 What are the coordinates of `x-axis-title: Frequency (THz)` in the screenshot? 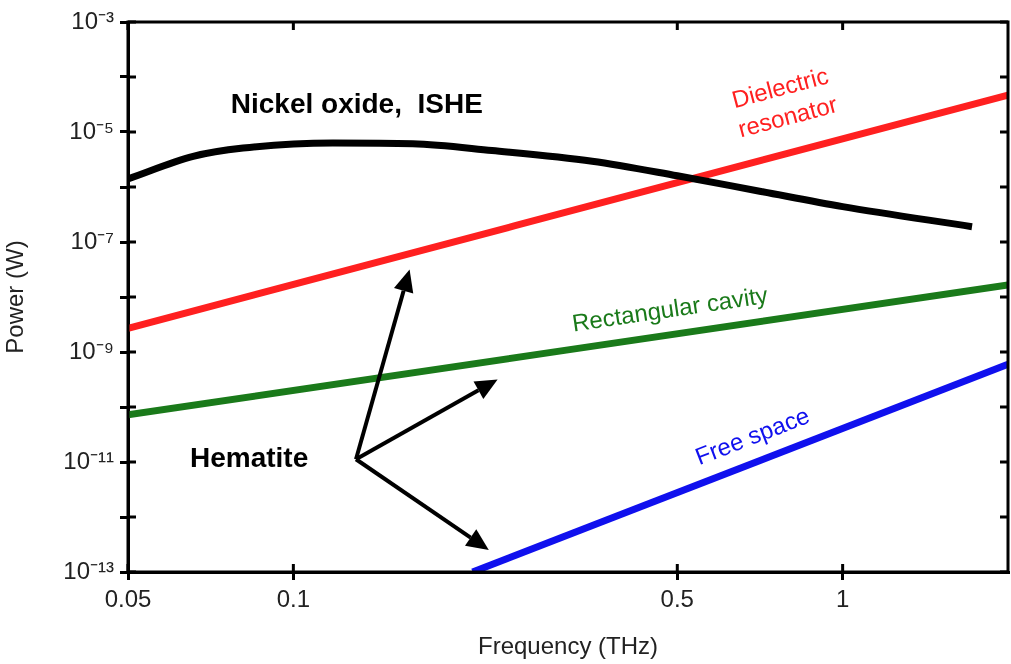 It's located at (568, 646).